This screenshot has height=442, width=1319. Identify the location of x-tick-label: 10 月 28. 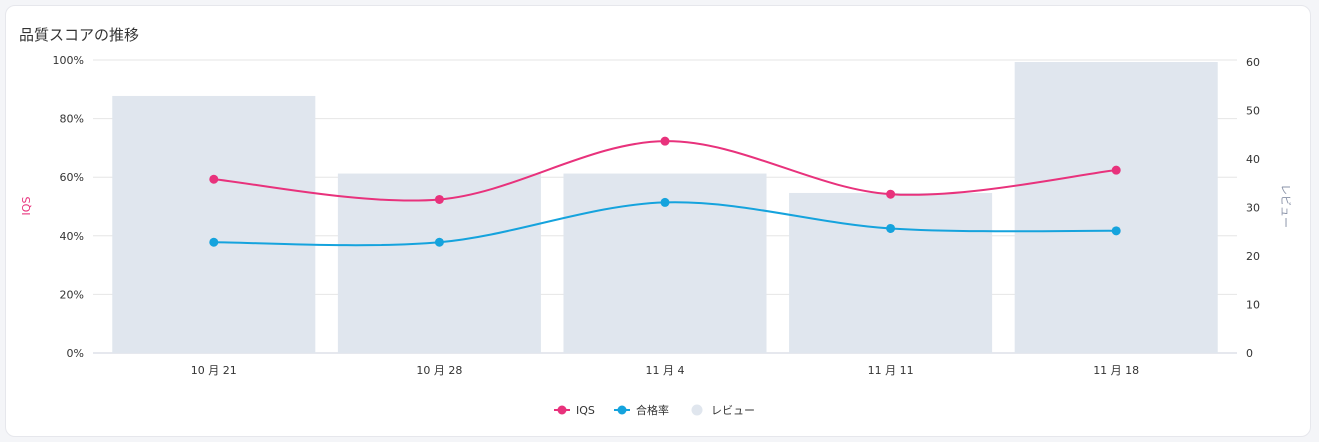
(439, 370).